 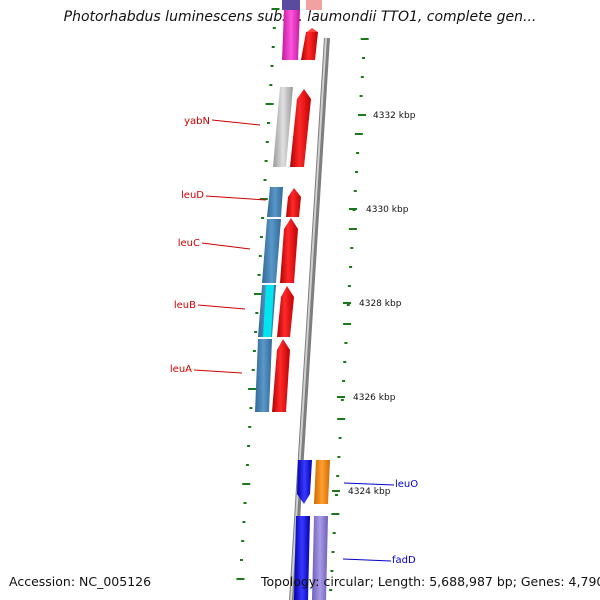 I want to click on gene-blue-leuO, so click(x=304, y=482).